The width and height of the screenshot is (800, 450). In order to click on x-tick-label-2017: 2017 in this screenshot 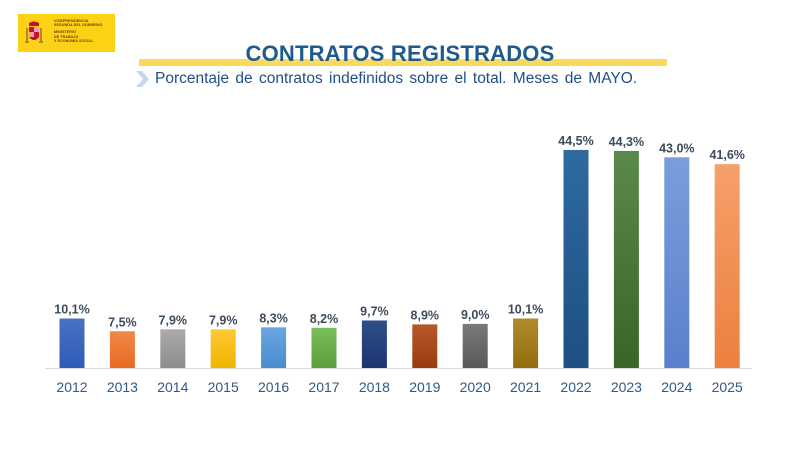, I will do `click(323, 387)`.